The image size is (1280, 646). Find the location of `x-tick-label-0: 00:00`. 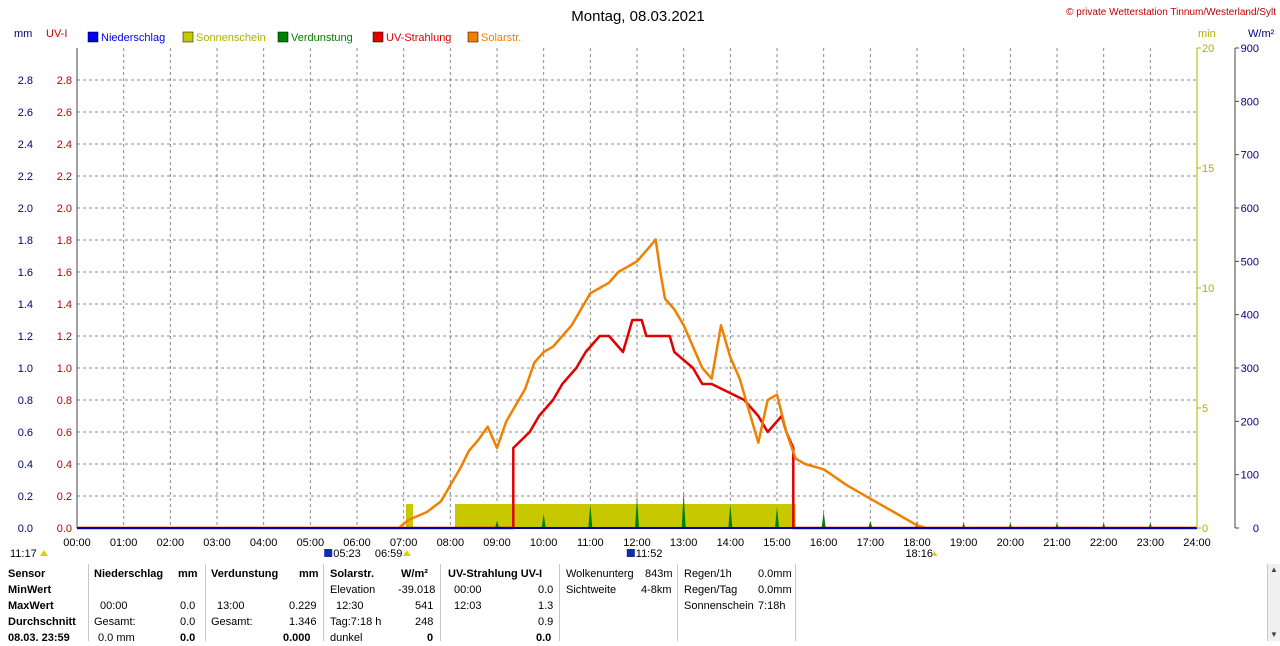

x-tick-label-0: 00:00 is located at coordinates (77, 543).